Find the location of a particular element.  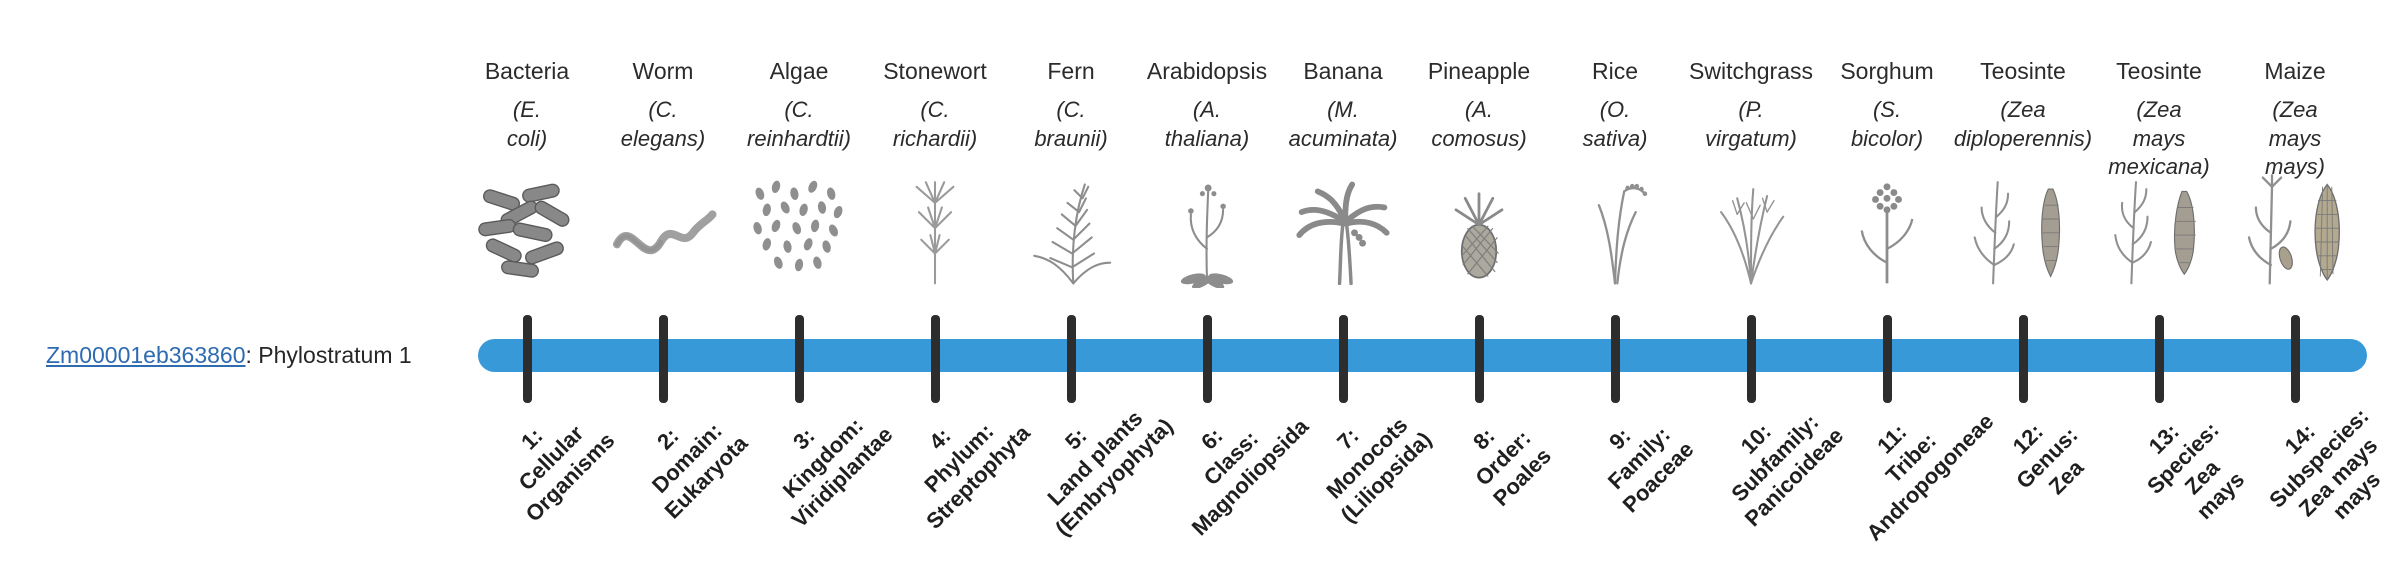

switchgrass-icon is located at coordinates (1751, 230).